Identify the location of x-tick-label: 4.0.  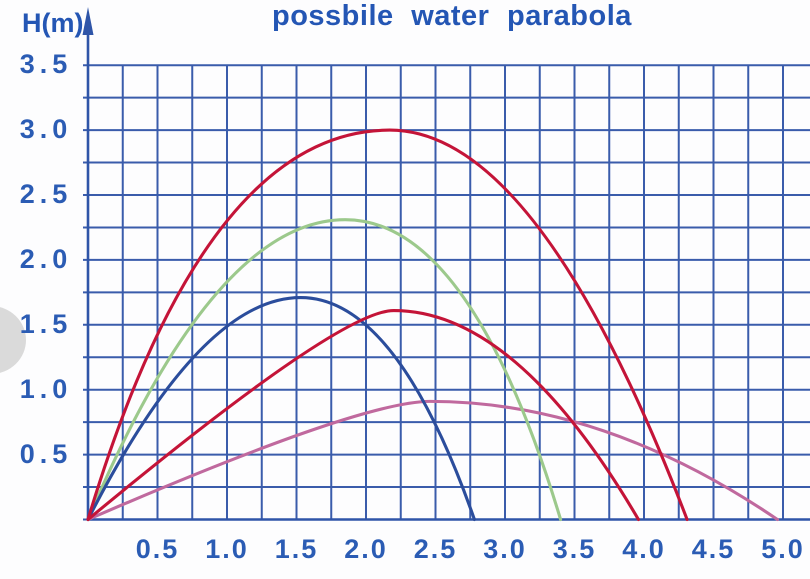
(644, 549).